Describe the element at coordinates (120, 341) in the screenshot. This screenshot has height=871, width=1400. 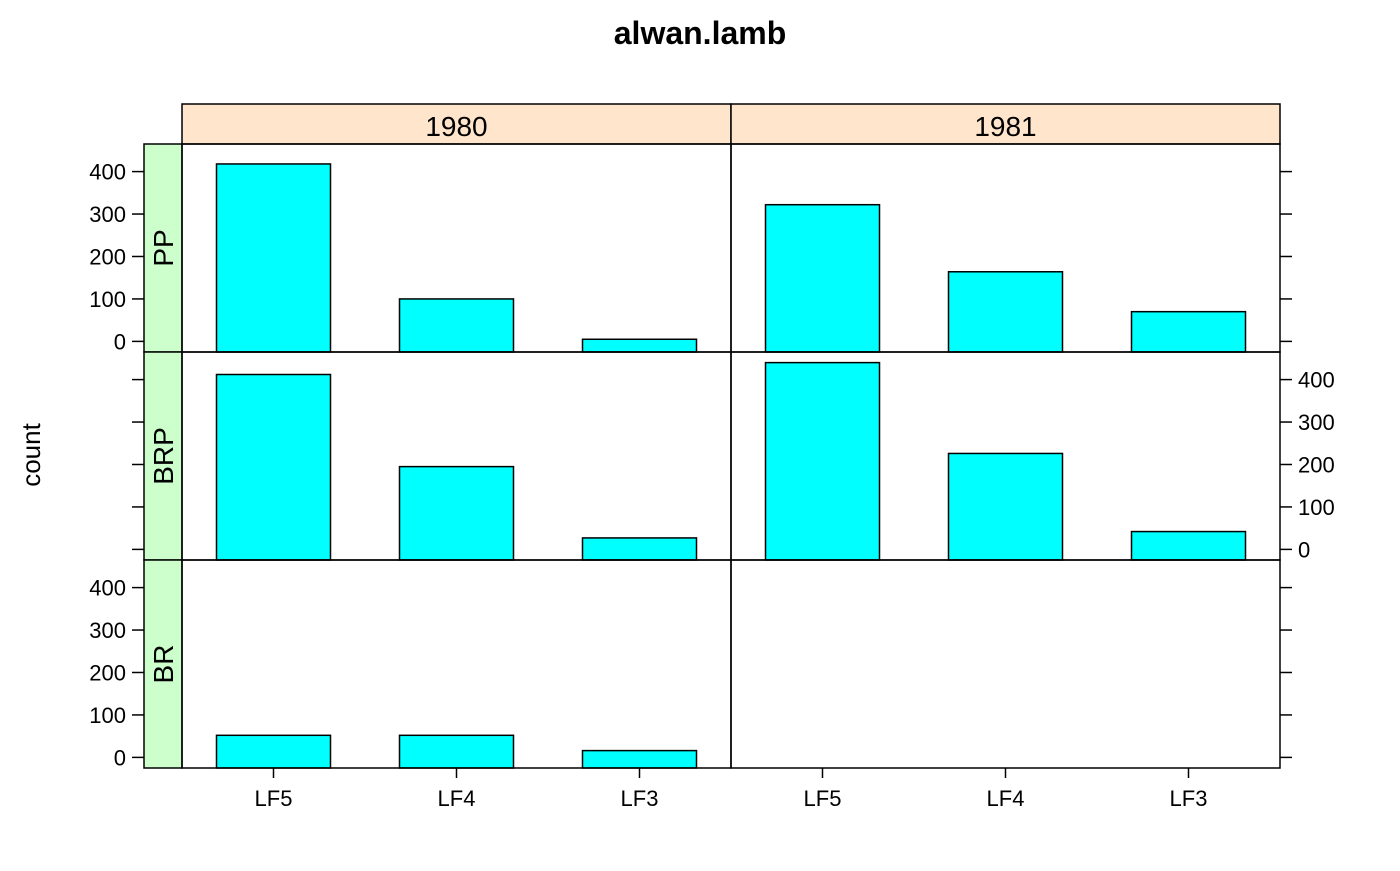
I see `y-tick-label-left-pp-0: 0` at that location.